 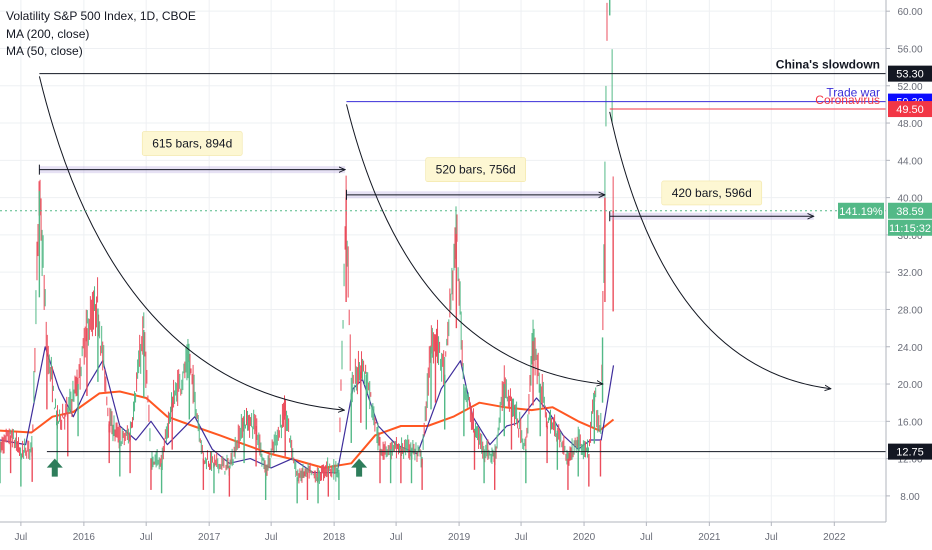 What do you see at coordinates (709, 537) in the screenshot?
I see `time-tick-label: 2021` at bounding box center [709, 537].